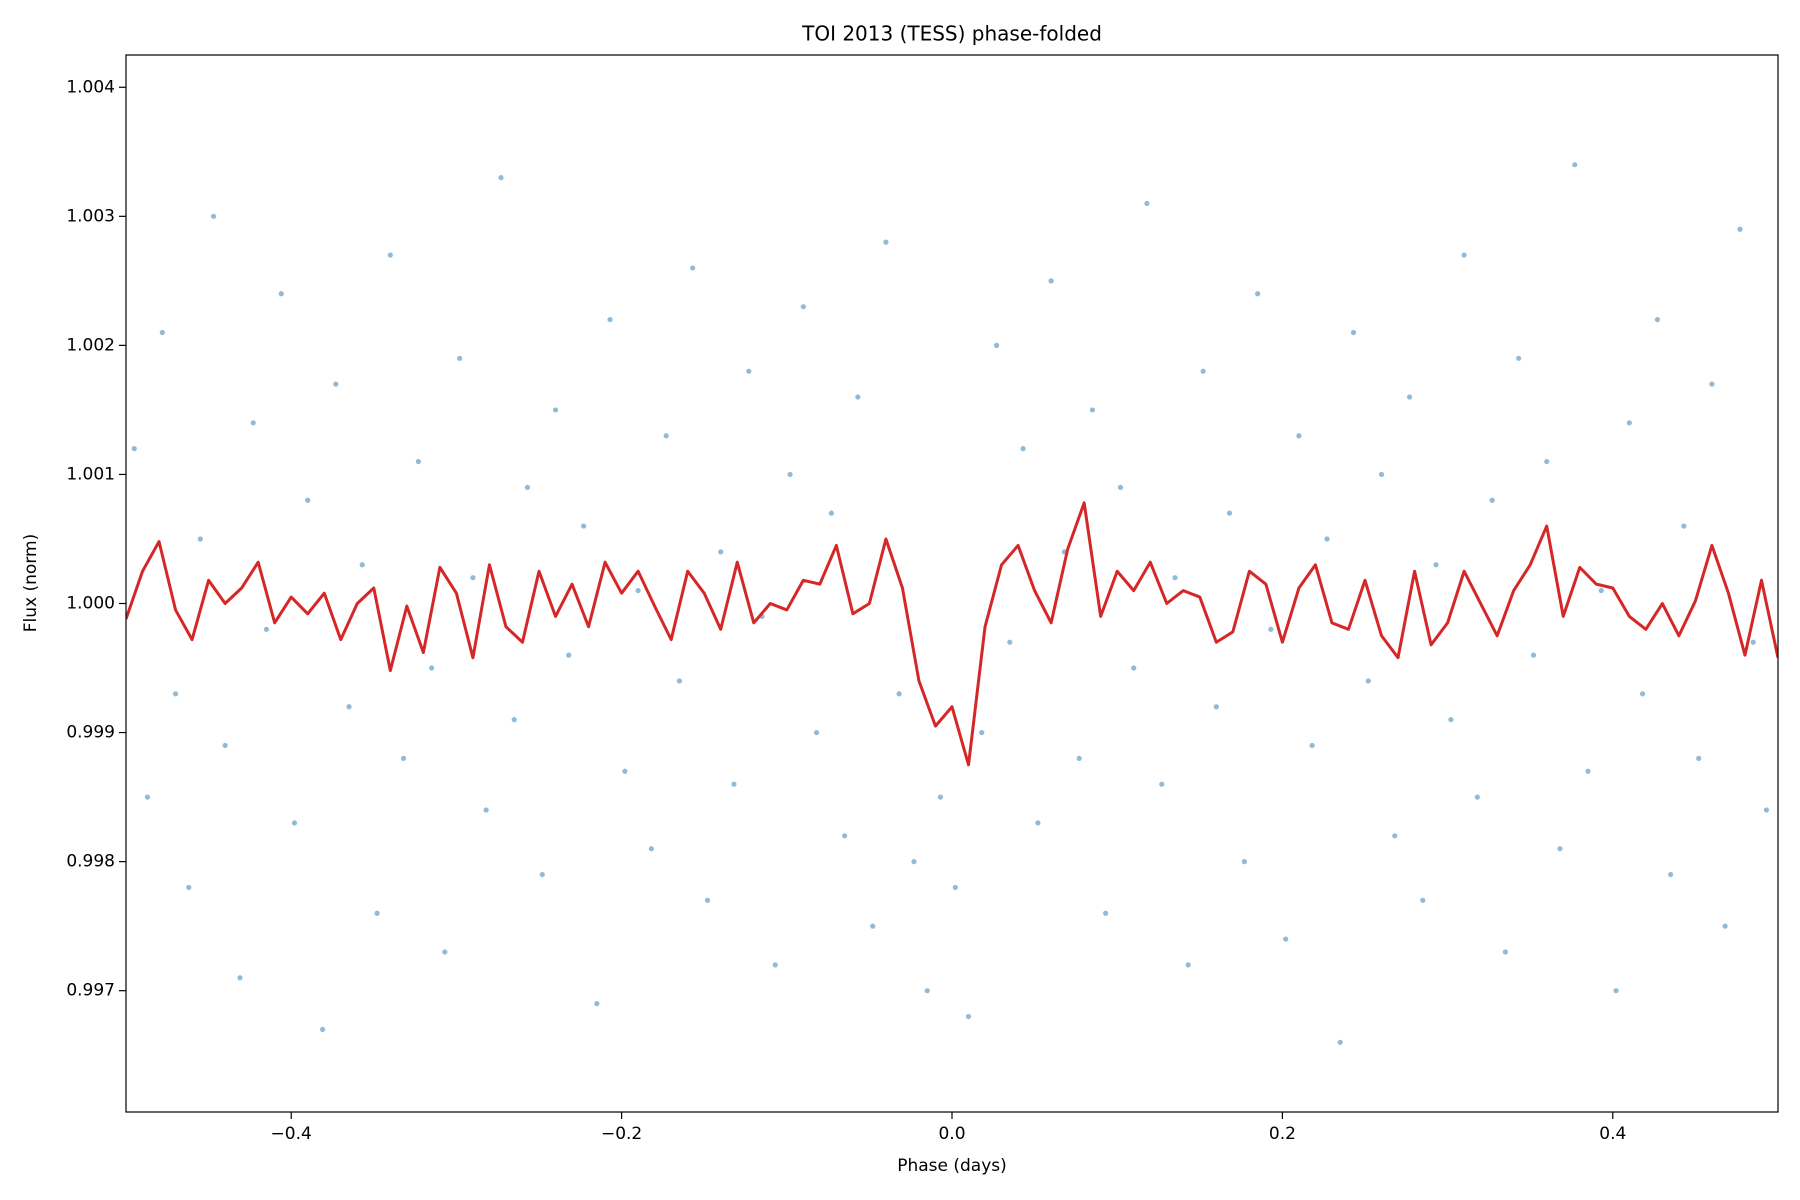 This screenshot has width=1800, height=1200. I want to click on y-axis-label: Flux (norm), so click(31, 583).